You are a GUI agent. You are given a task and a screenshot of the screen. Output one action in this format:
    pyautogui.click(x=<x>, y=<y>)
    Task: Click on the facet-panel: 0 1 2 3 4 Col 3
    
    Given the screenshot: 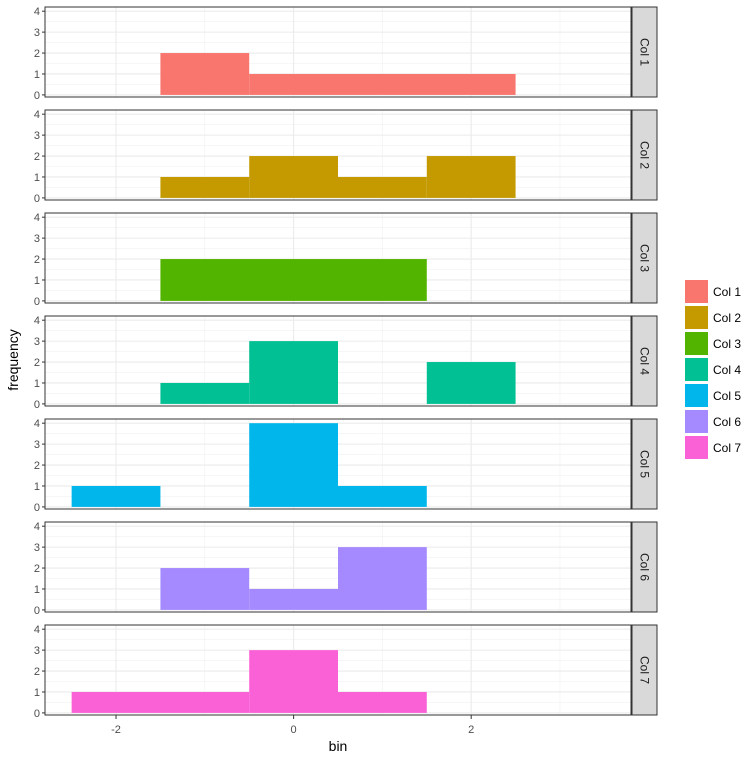 What is the action you would take?
    pyautogui.click(x=346, y=260)
    